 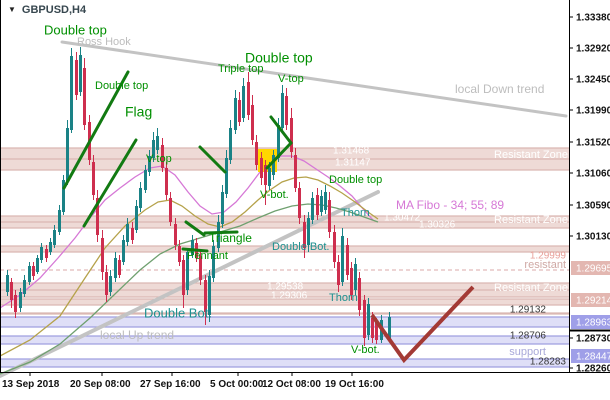 I want to click on annotation-label: Triangle, so click(x=230, y=238).